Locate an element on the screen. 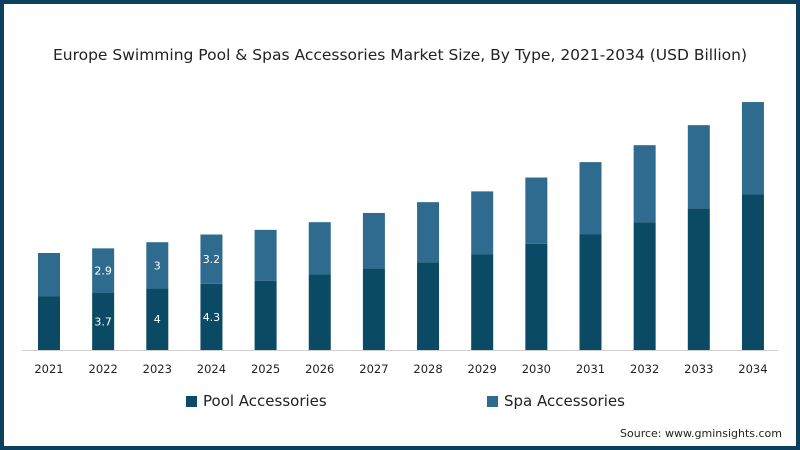  bar-pool-2030 is located at coordinates (536, 296).